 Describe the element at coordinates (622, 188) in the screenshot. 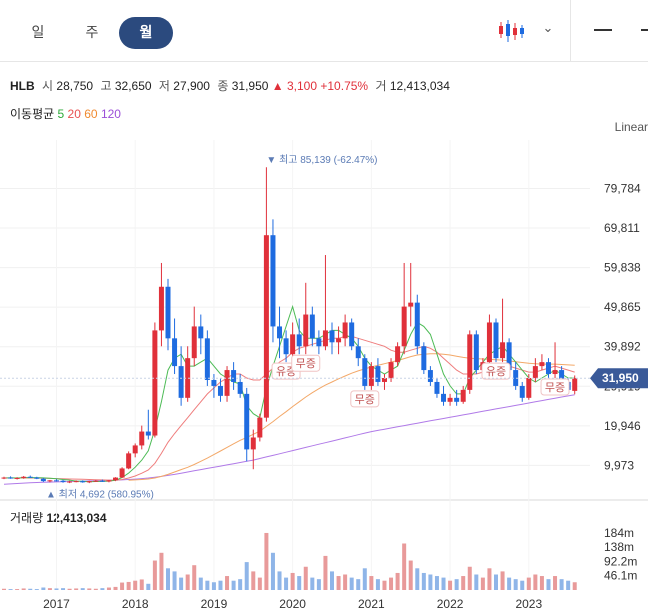

I see `y-tick-label: 79,784` at that location.